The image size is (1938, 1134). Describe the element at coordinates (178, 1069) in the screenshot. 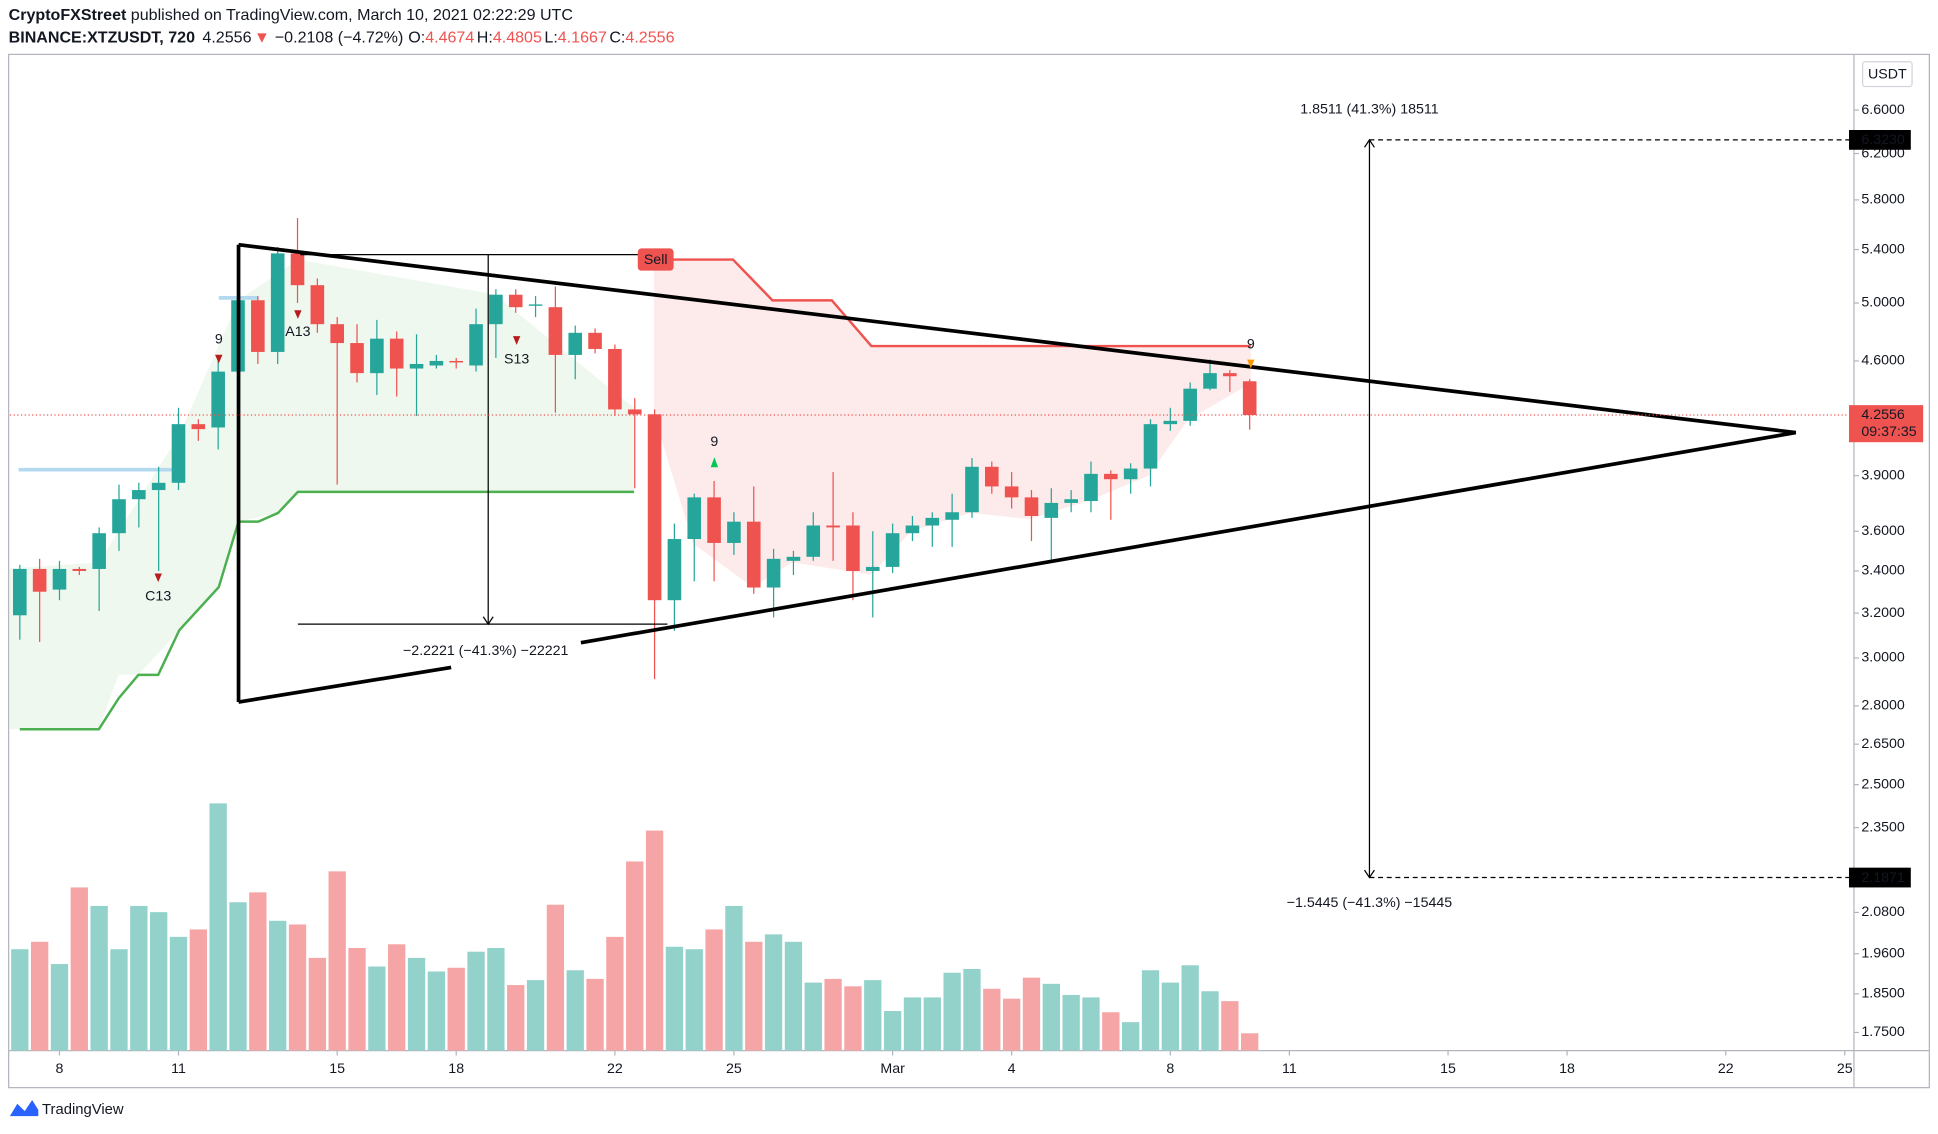

I see `x-tick-label: 11` at that location.